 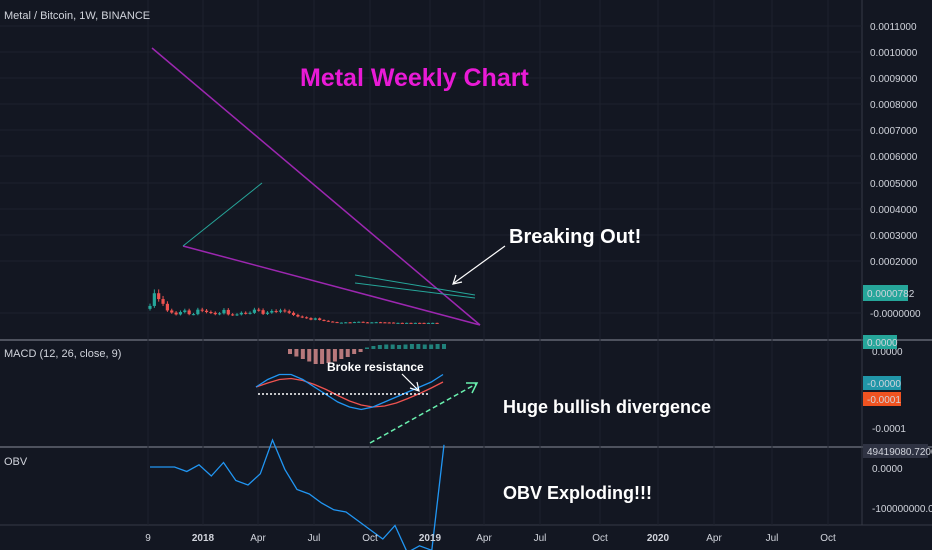 What do you see at coordinates (891, 294) in the screenshot?
I see `price-badge-label: 0.0000782` at bounding box center [891, 294].